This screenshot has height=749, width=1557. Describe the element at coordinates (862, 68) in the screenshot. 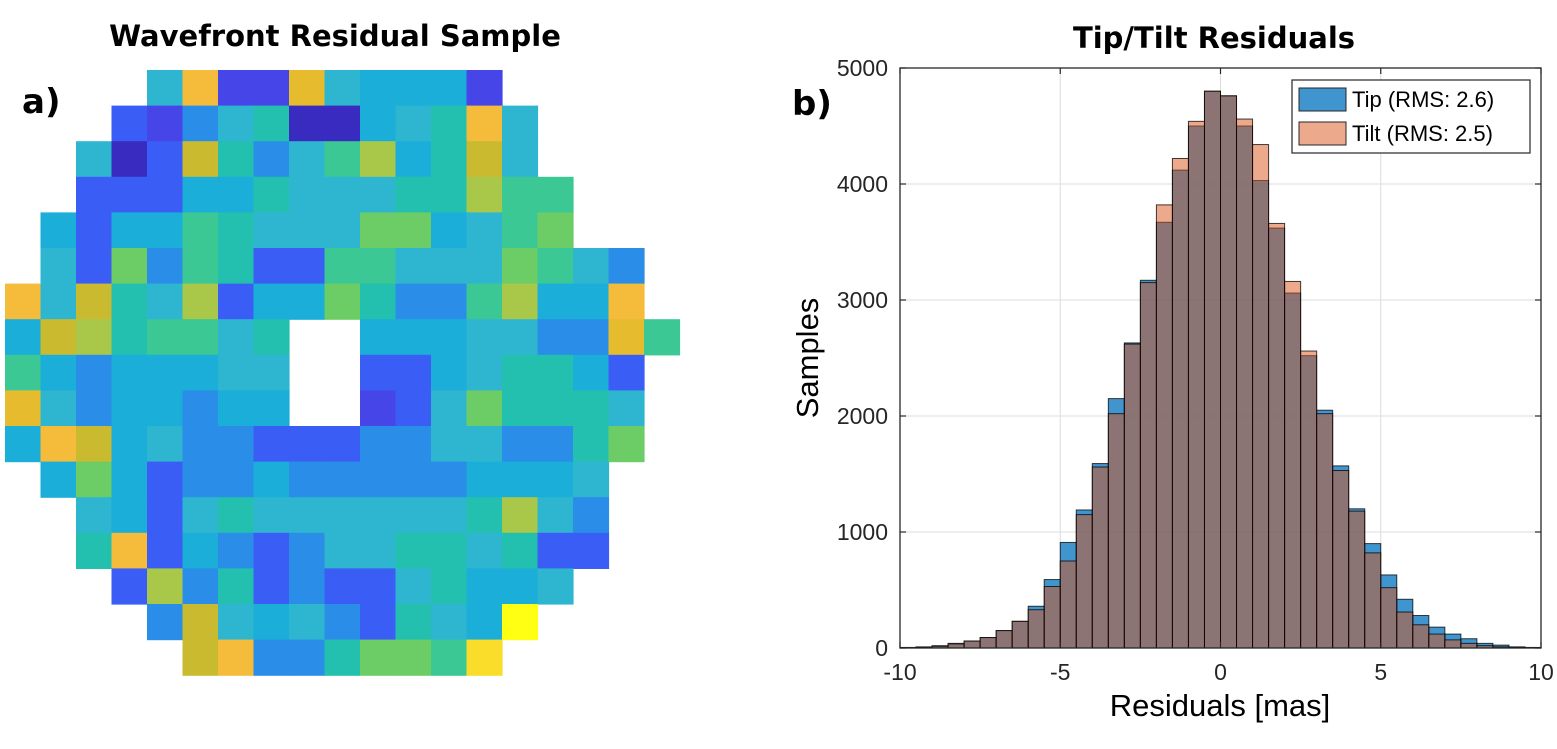

I see `y-tick-label: 5000` at that location.